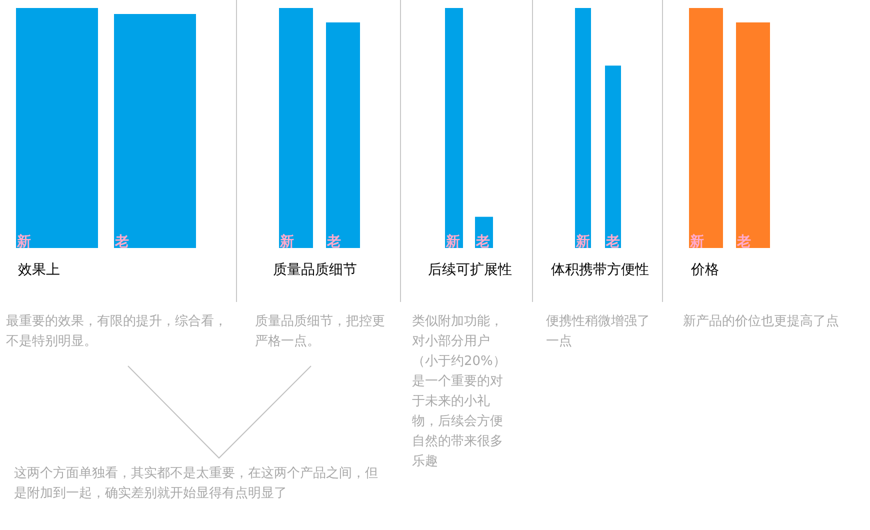 This screenshot has height=530, width=870. I want to click on x-tick-label: 质量品质细节, so click(315, 270).